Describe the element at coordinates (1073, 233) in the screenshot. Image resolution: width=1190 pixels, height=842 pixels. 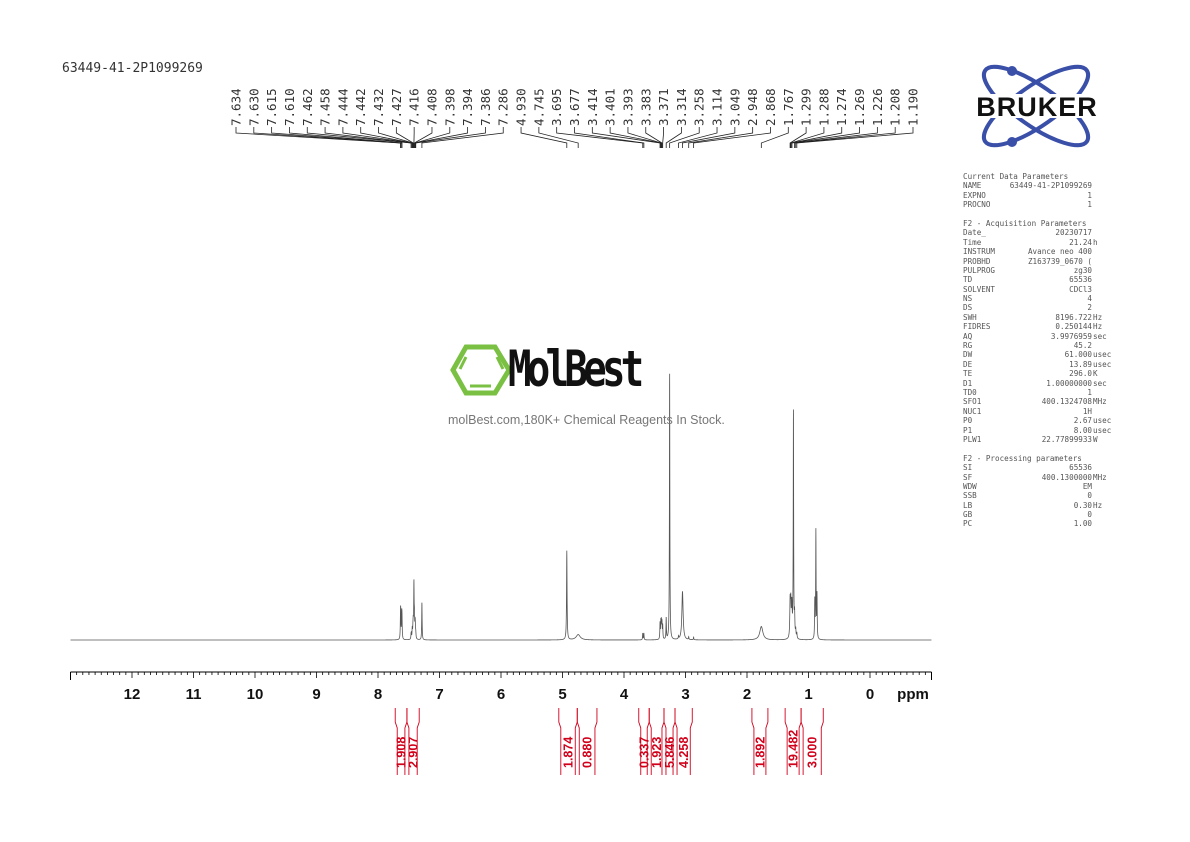
I see `parameter-value: 20230717` at that location.